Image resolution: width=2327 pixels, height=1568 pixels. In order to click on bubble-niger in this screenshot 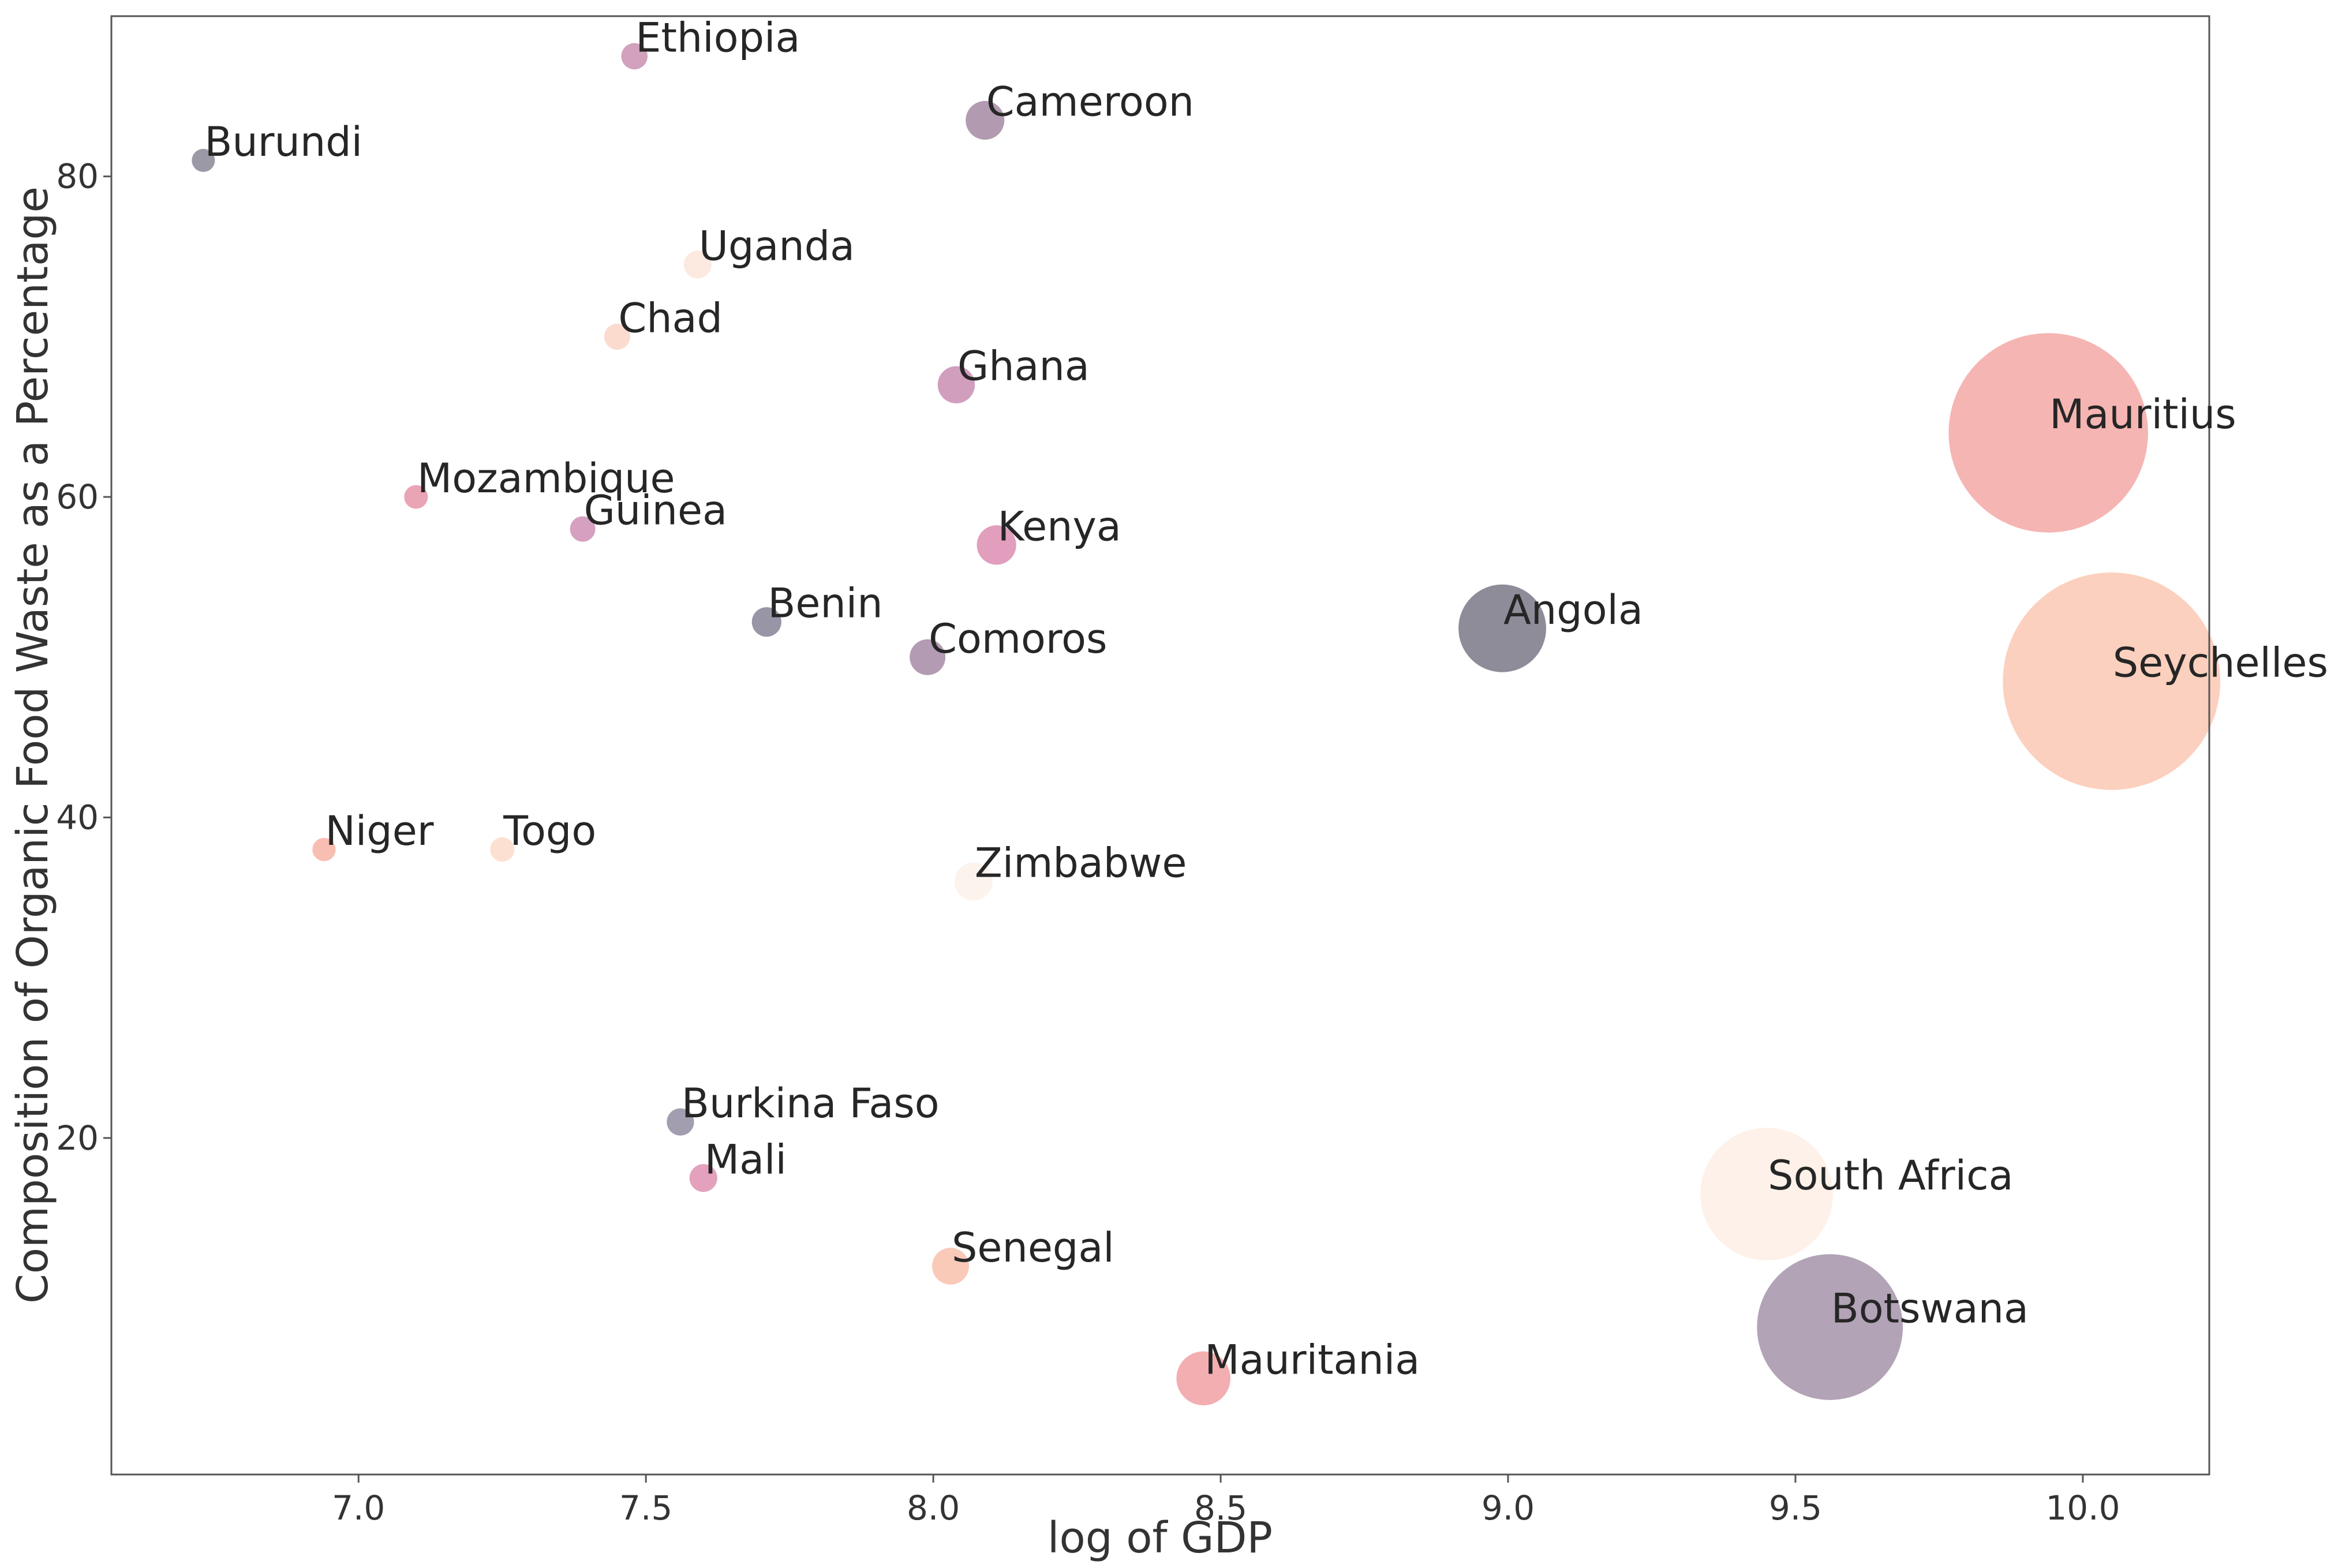, I will do `click(324, 849)`.